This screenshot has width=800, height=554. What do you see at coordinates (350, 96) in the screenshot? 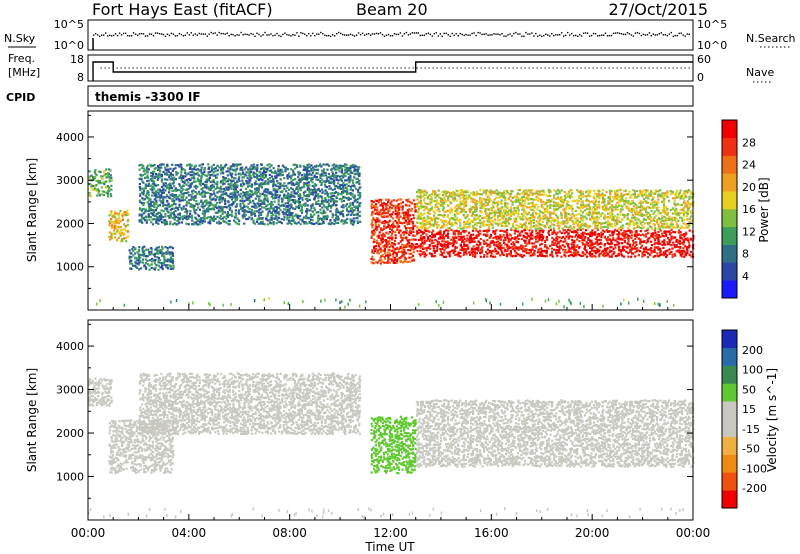
I see `cpid-panel: CPID themis -3300 IF` at bounding box center [350, 96].